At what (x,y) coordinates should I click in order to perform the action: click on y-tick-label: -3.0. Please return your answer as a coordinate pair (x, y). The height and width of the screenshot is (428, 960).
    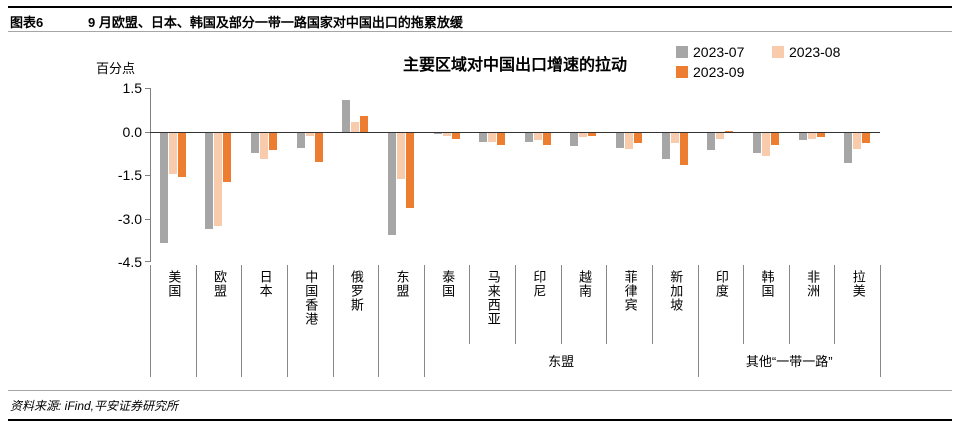
    Looking at the image, I should click on (129, 218).